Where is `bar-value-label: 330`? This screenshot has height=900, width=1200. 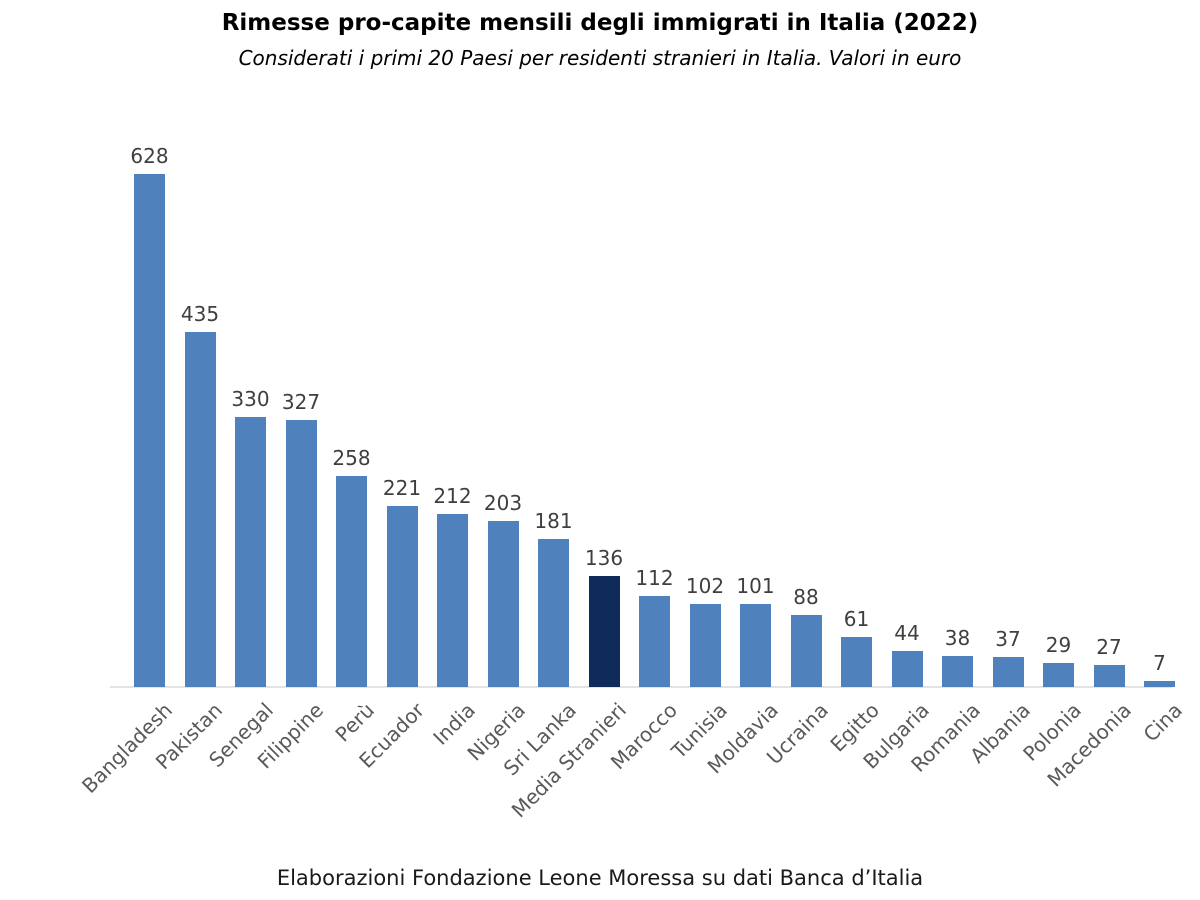
bar-value-label: 330 is located at coordinates (250, 399).